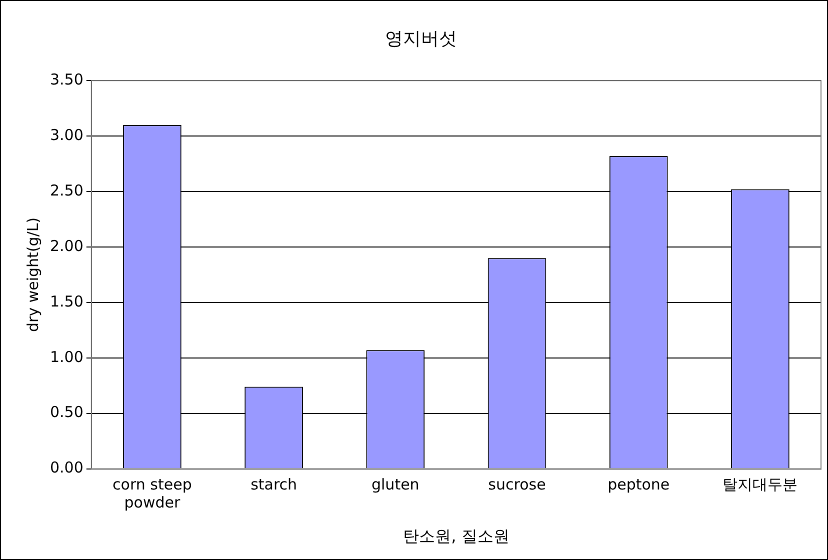 This screenshot has width=828, height=560. Describe the element at coordinates (67, 357) in the screenshot. I see `y-tick-label: 1.00` at that location.